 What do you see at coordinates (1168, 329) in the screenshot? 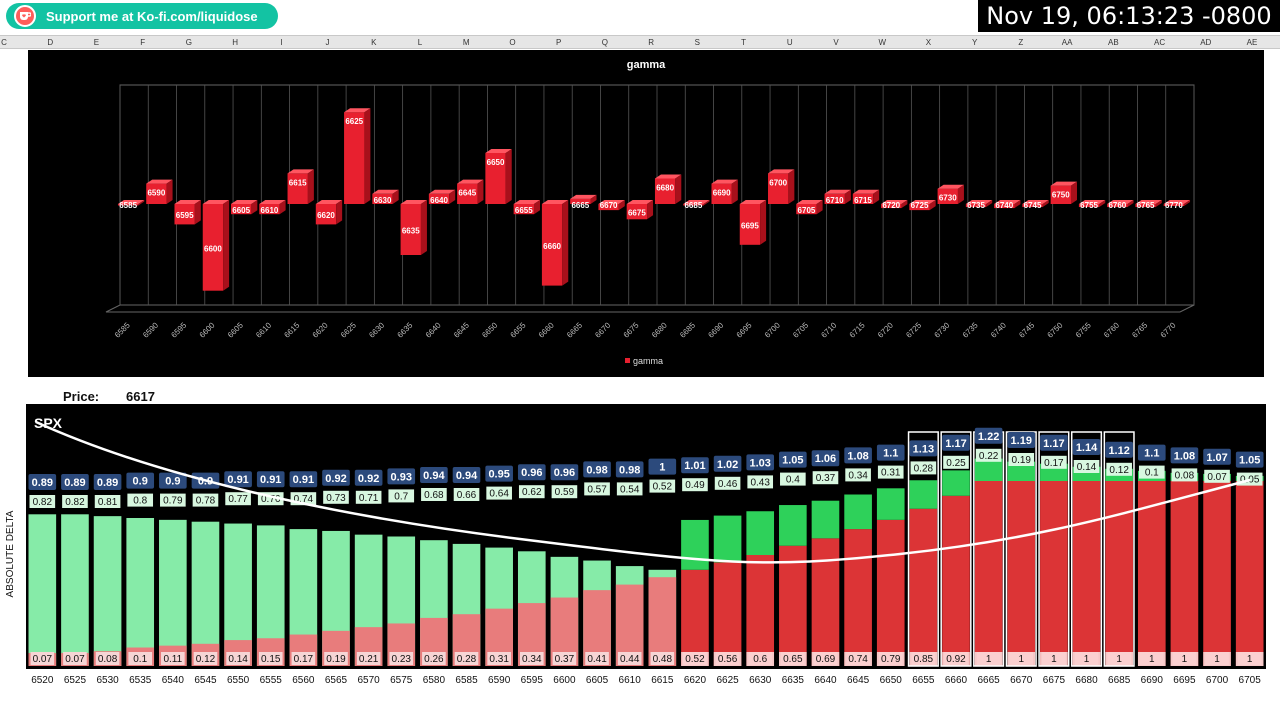
I see `x-tick-label: 6770` at bounding box center [1168, 329].